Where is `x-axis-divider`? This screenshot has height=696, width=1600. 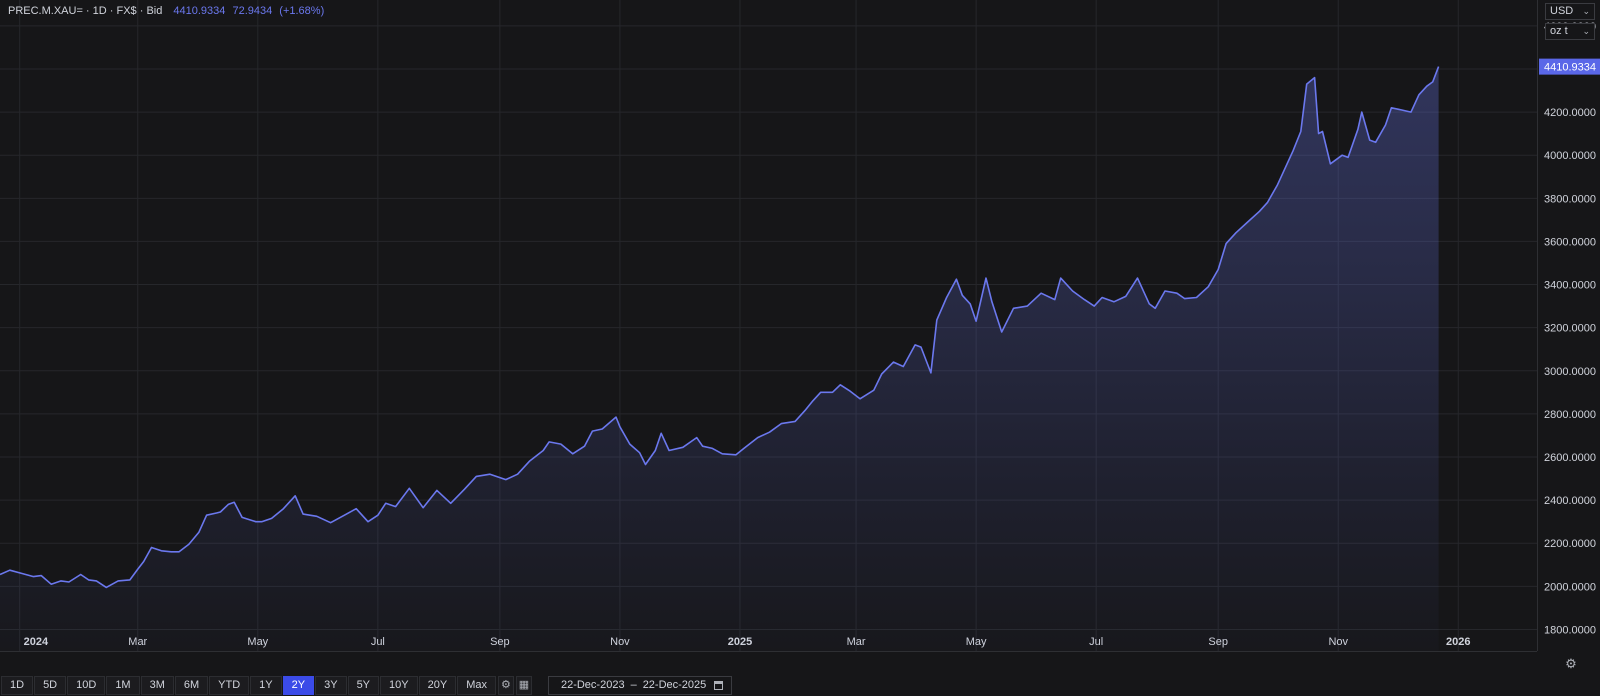
x-axis-divider is located at coordinates (768, 651).